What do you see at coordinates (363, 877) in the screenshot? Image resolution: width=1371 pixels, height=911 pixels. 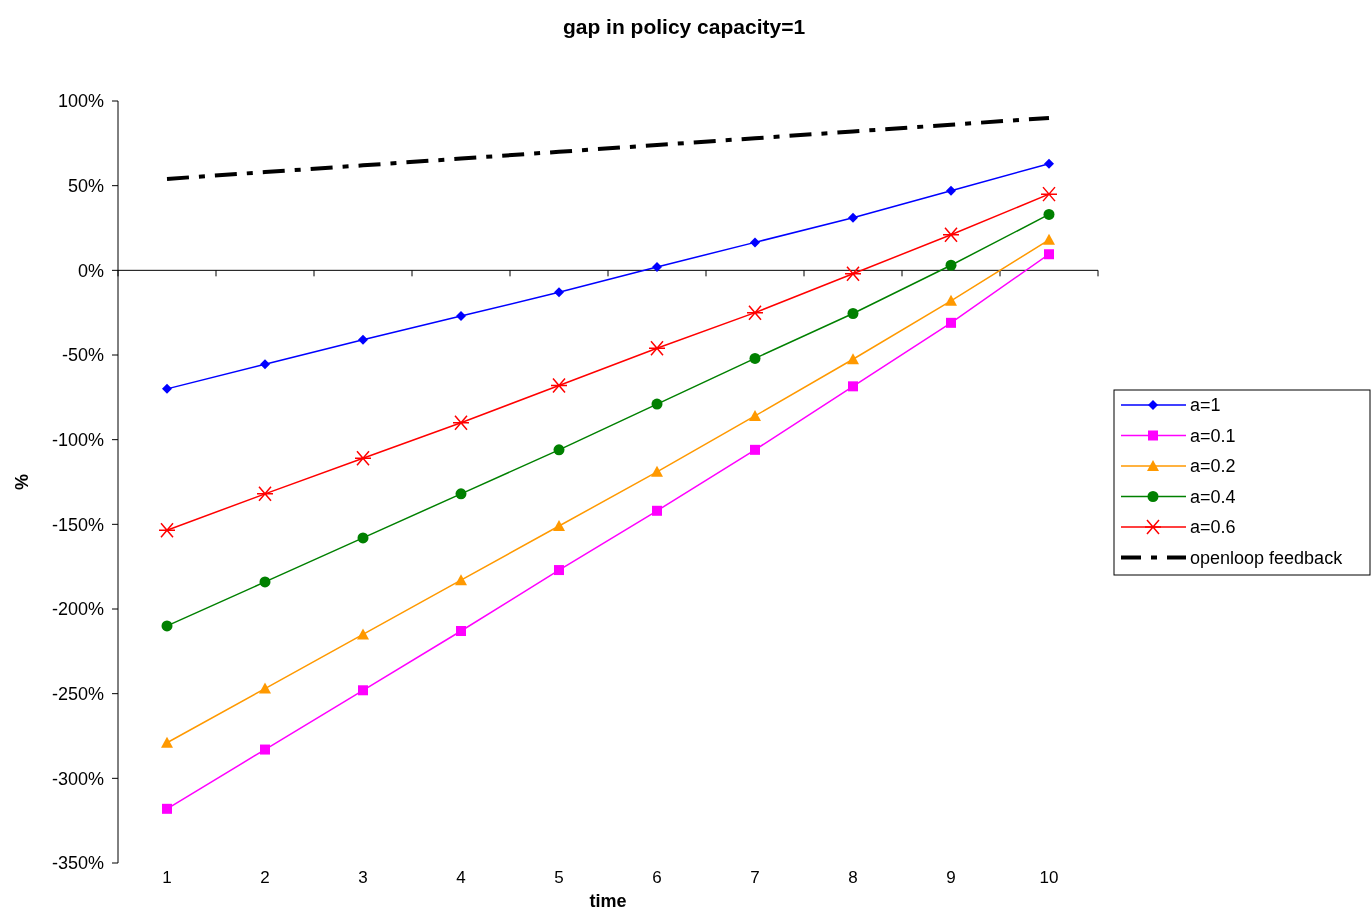 I see `x-tick-label: 3` at bounding box center [363, 877].